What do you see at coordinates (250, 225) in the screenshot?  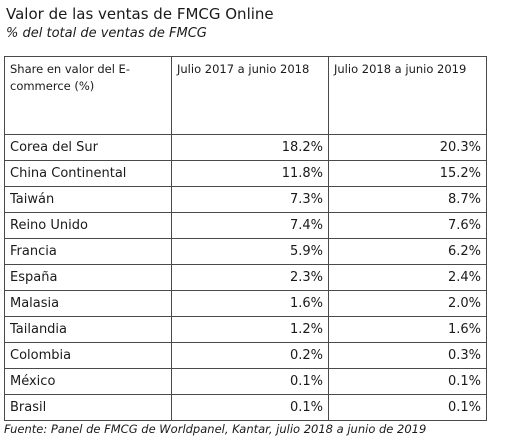 I see `value-cell-2017-2018: 7.4%` at bounding box center [250, 225].